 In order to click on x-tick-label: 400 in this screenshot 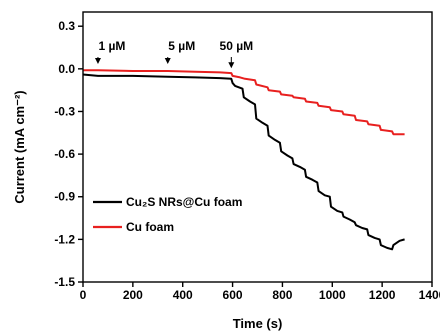, I will do `click(183, 295)`.